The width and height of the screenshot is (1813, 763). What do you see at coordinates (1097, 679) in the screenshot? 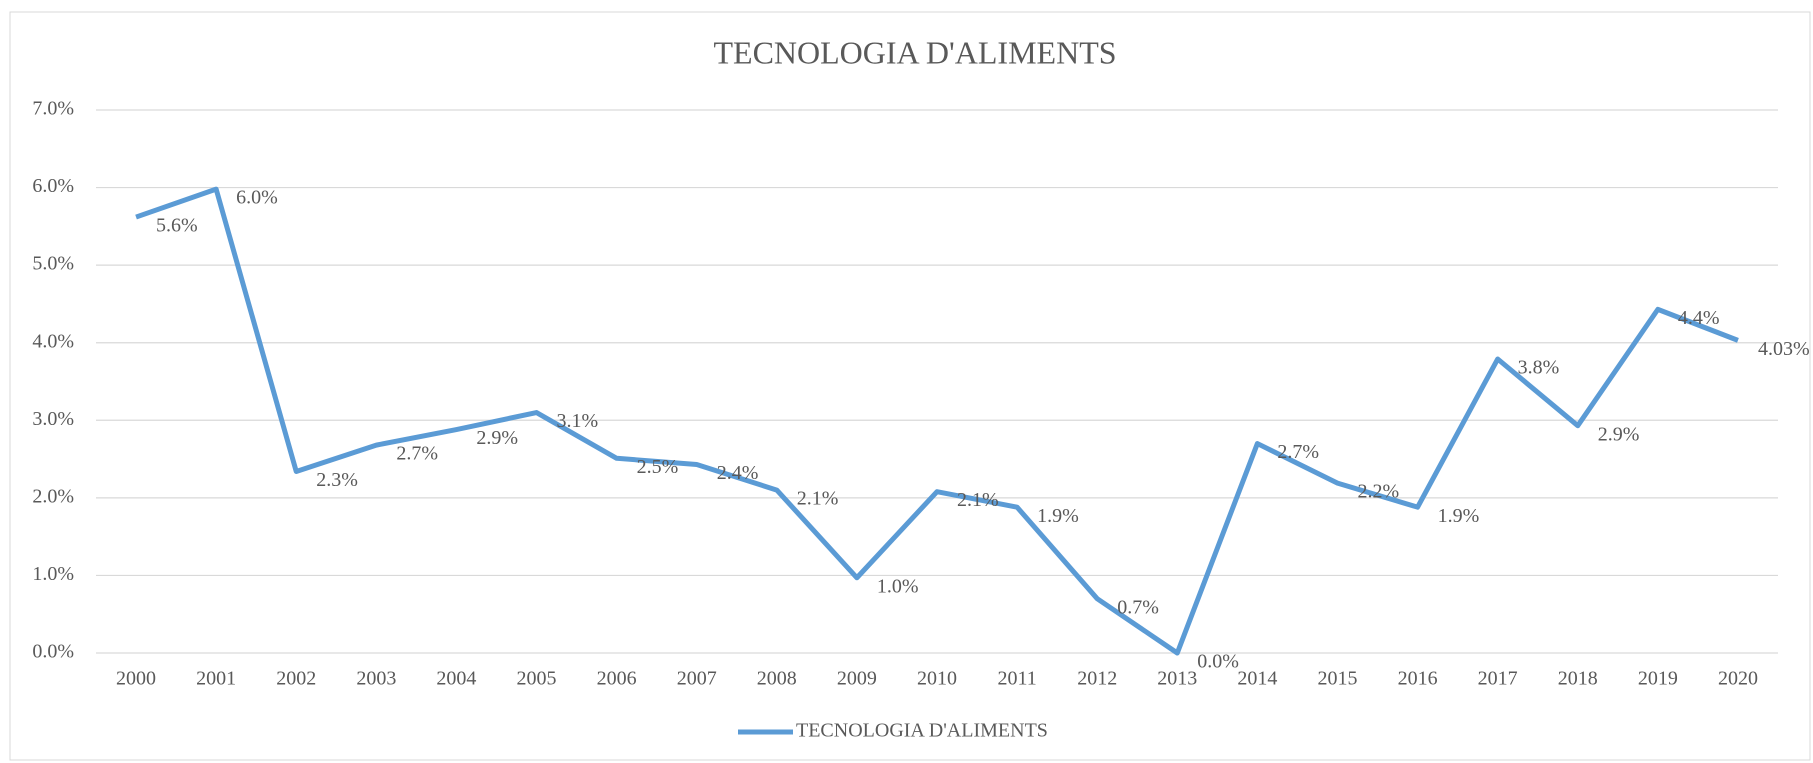
I see `x-tick-label: 2012` at bounding box center [1097, 679].